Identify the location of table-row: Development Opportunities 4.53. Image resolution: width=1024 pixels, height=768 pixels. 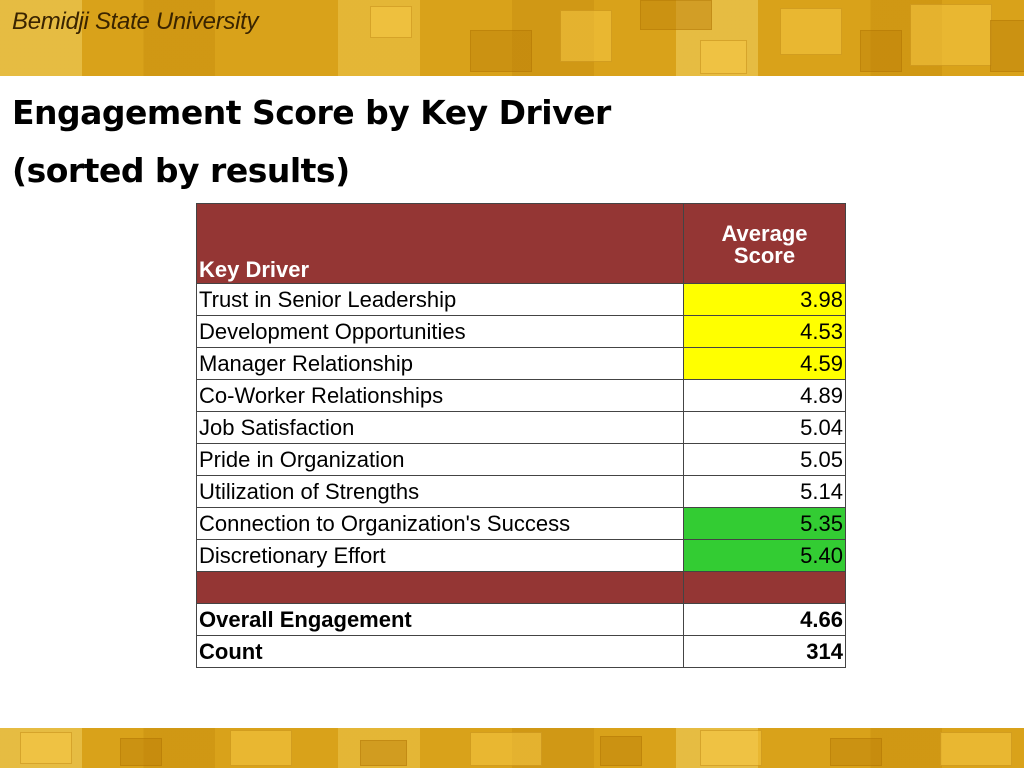
(521, 331).